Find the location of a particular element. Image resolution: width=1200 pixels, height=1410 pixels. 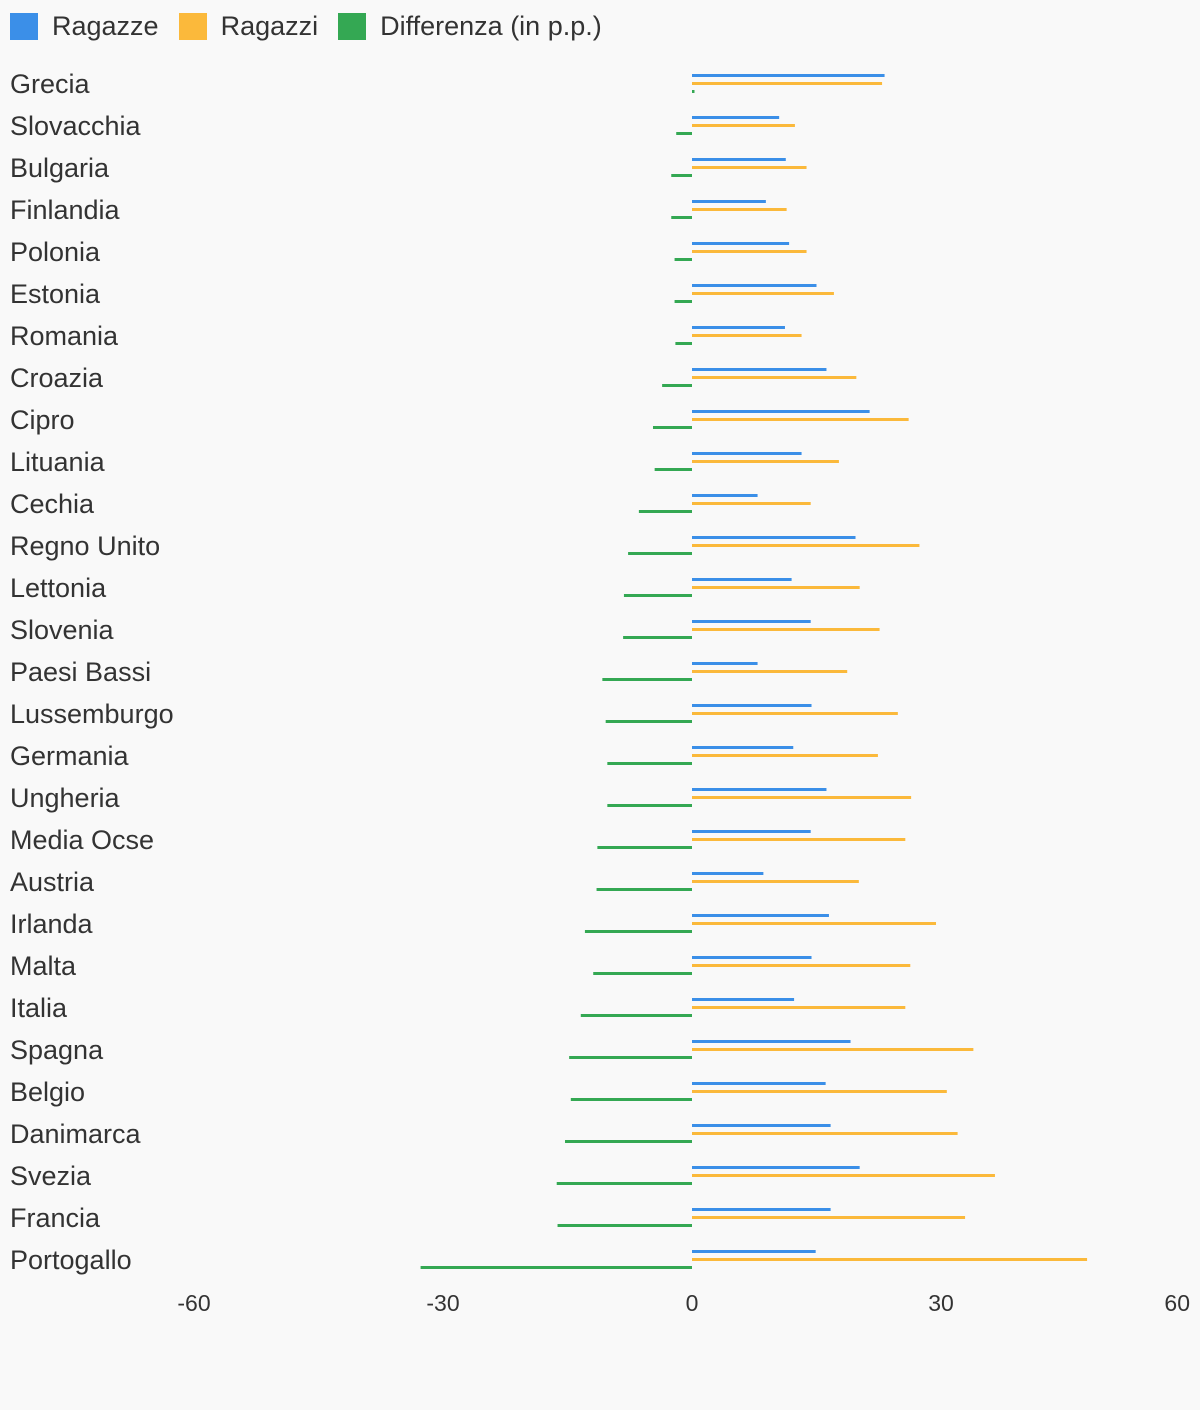

bar-ragazze-slovenia is located at coordinates (751, 621).